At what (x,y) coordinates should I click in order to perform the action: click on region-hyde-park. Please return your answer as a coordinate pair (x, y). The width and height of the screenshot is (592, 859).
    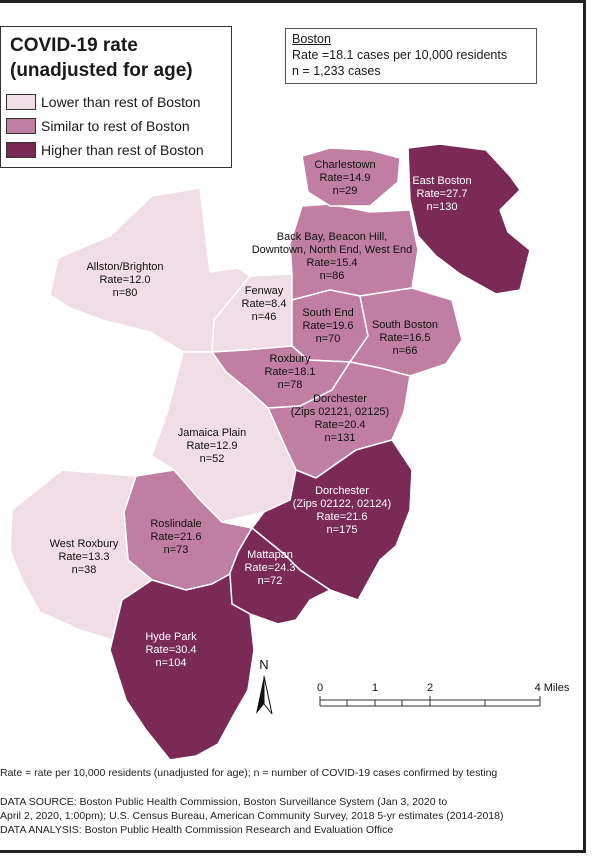
    Looking at the image, I should click on (182, 667).